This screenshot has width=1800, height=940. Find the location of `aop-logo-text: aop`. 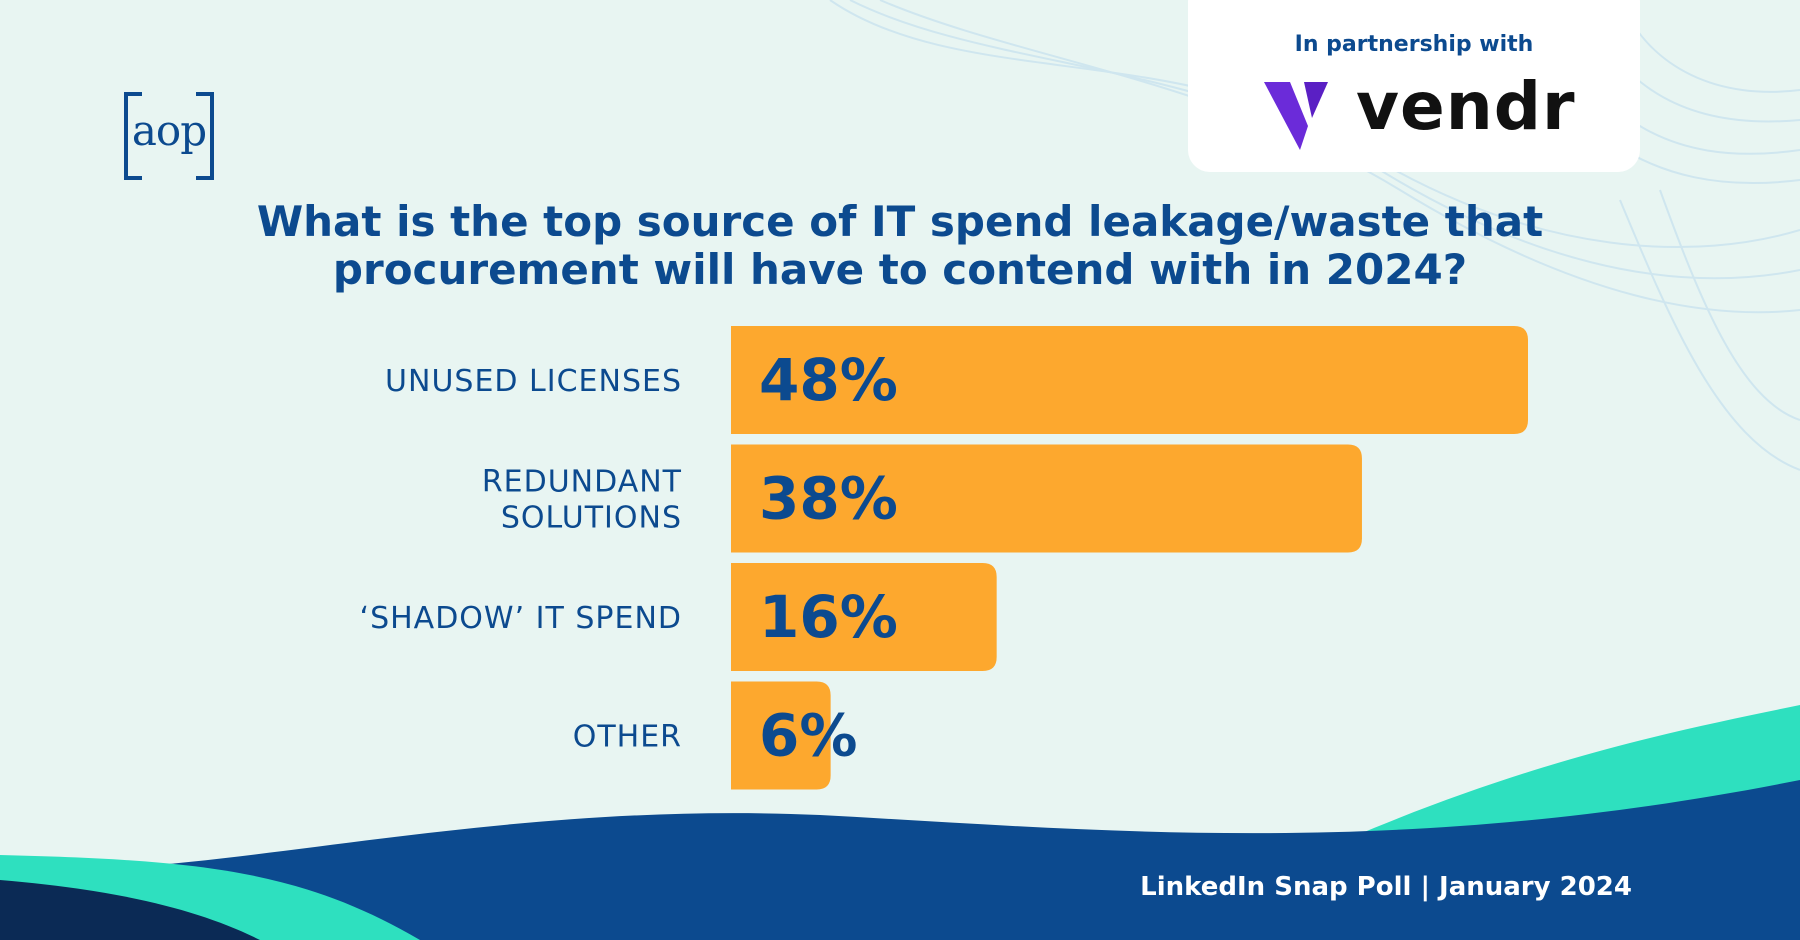

aop-logo-text: aop is located at coordinates (169, 130).